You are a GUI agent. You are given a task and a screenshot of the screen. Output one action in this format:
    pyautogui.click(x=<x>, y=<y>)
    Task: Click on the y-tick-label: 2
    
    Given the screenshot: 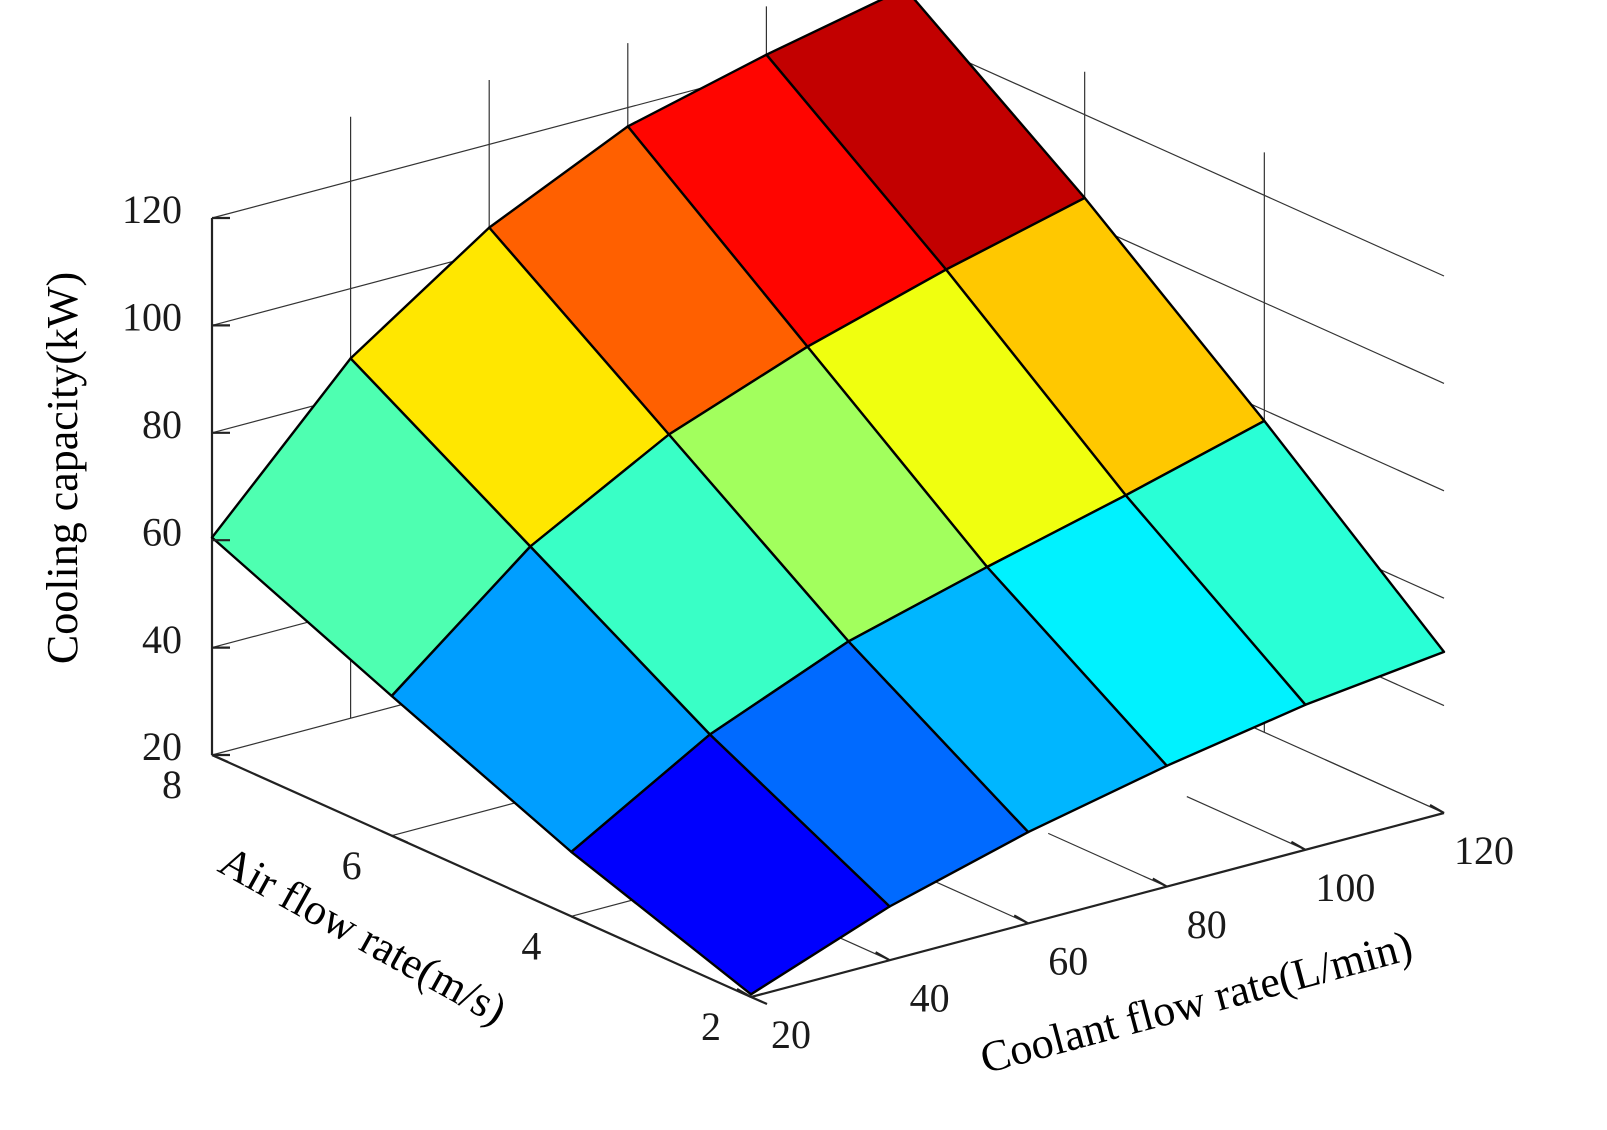 What is the action you would take?
    pyautogui.click(x=711, y=1026)
    